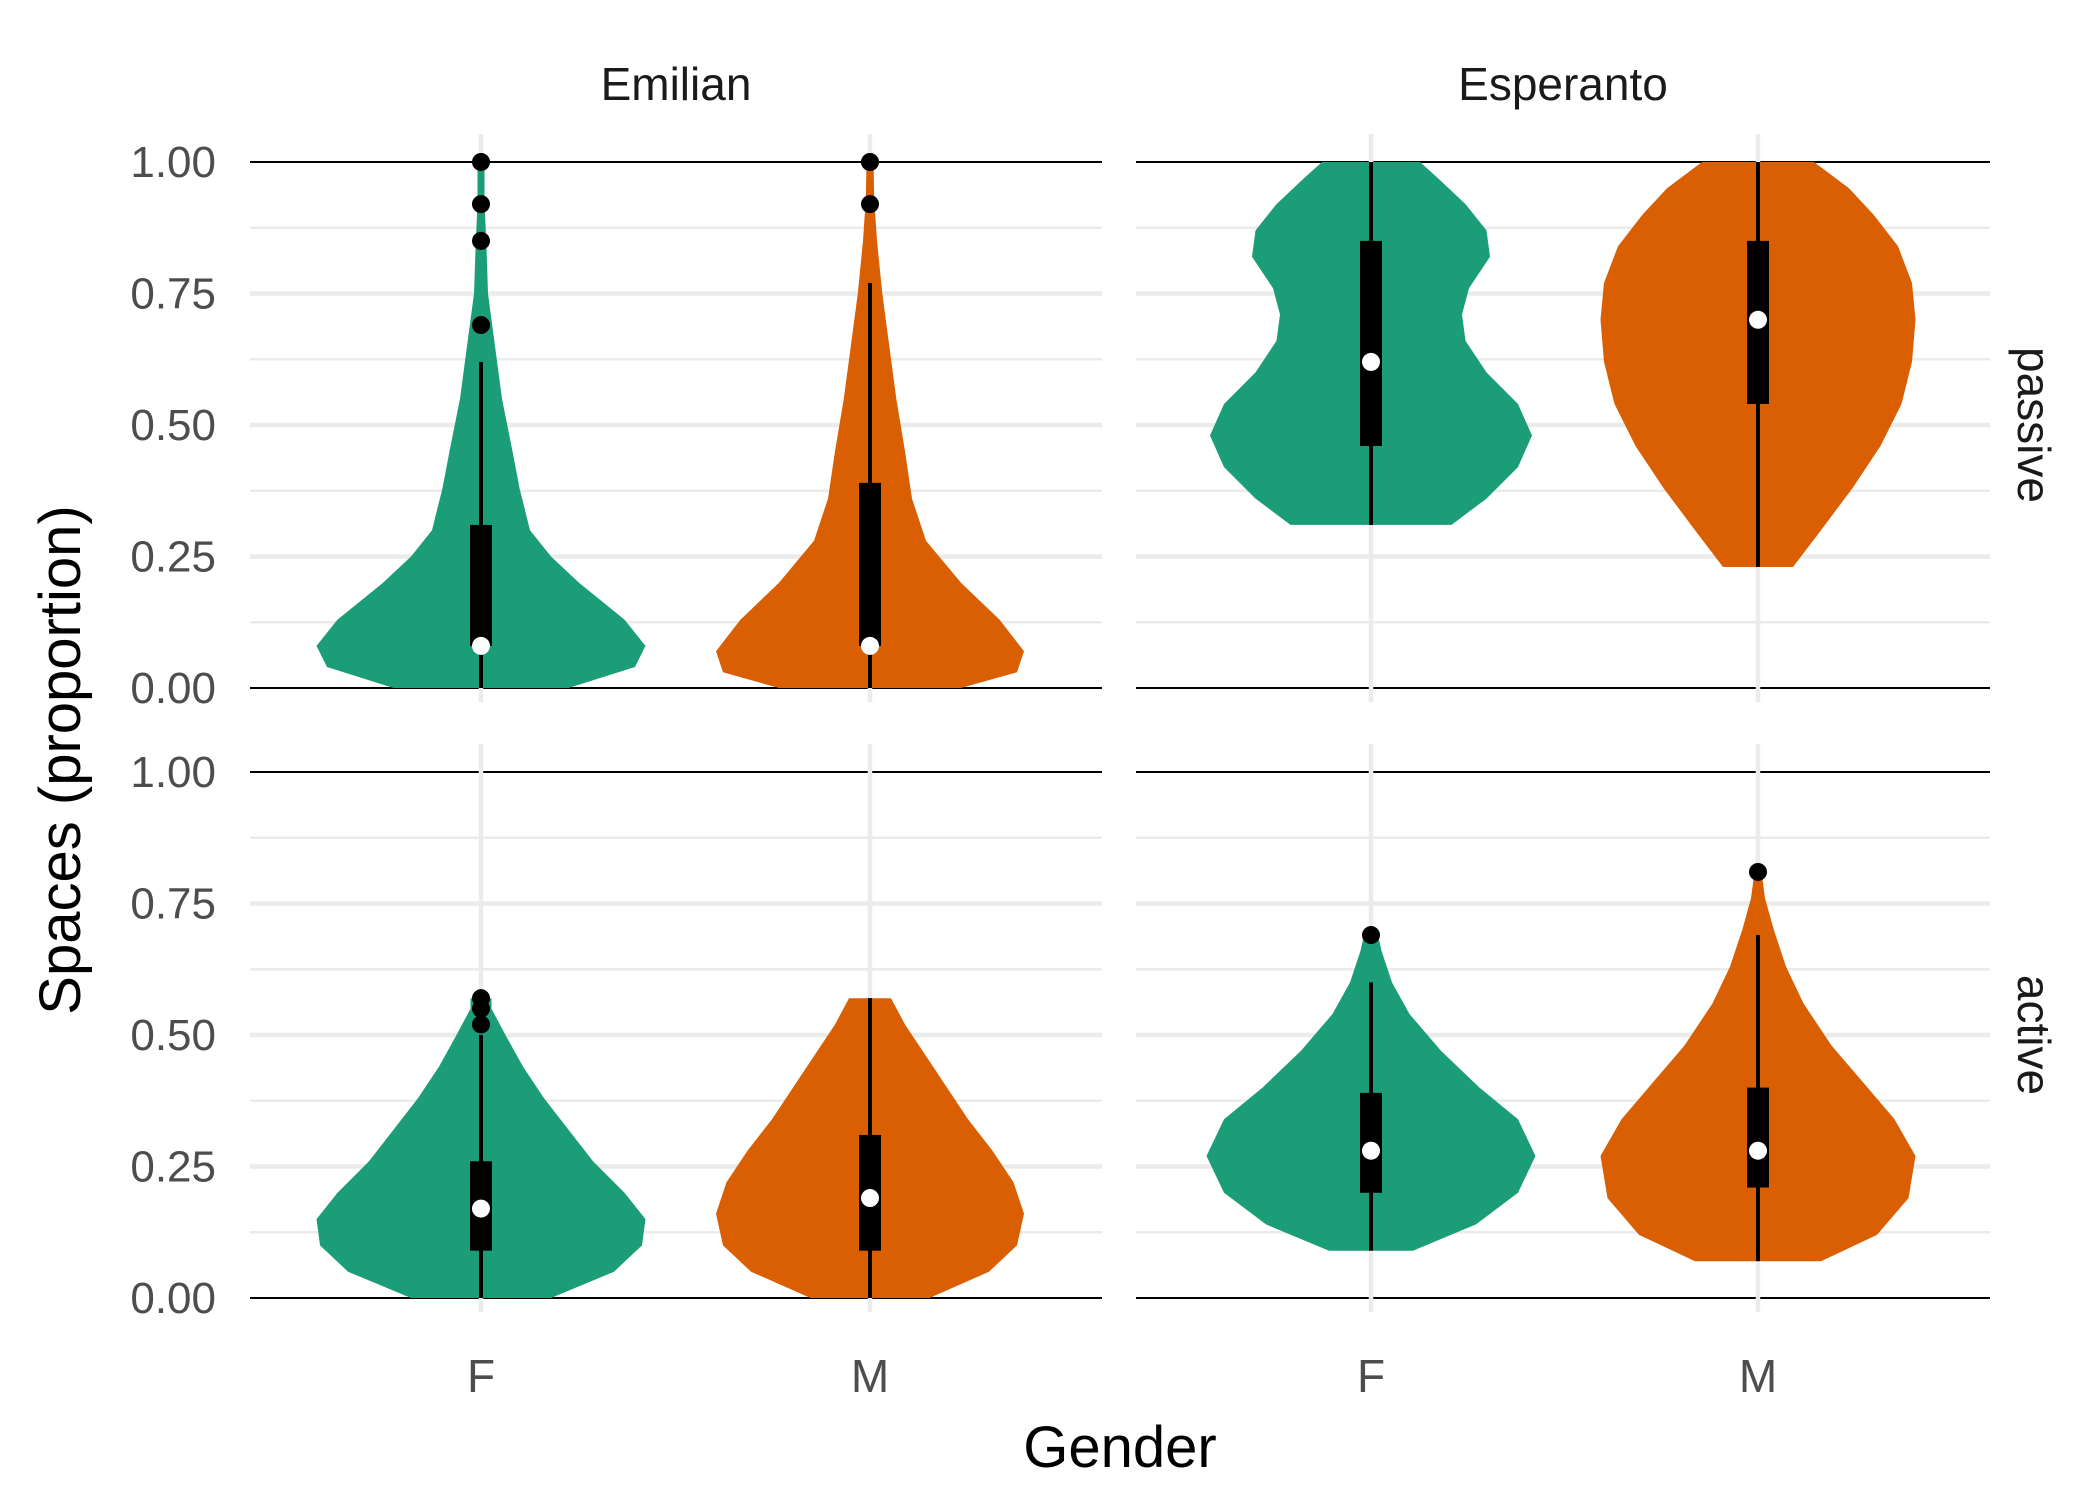  Describe the element at coordinates (1119, 1447) in the screenshot. I see `x-axis-title: Gender` at that location.